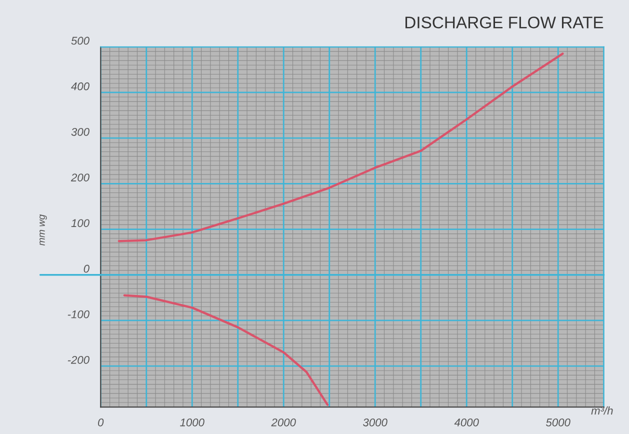  I want to click on x-tick-label: 0, so click(101, 422).